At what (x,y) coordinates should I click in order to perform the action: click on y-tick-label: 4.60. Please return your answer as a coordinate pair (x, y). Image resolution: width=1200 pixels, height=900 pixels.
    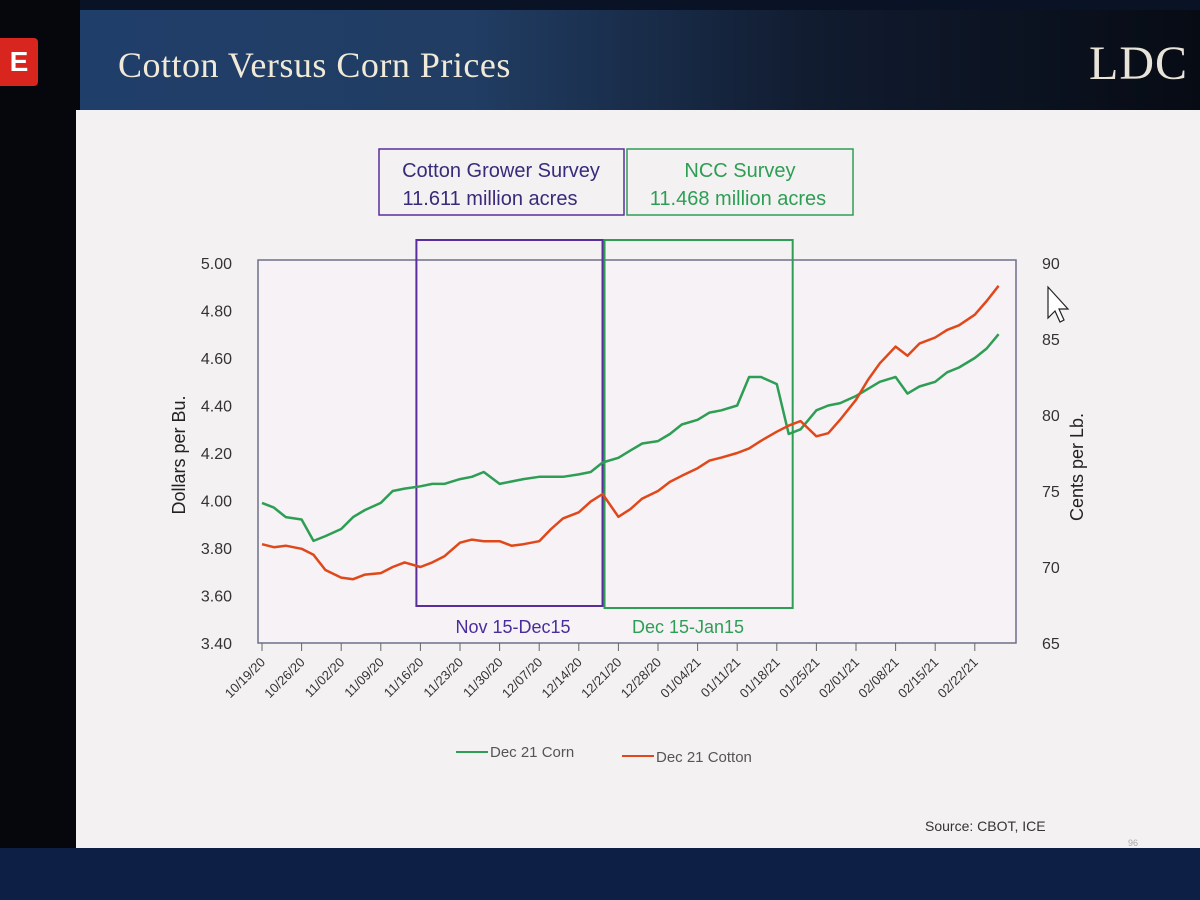
    Looking at the image, I should click on (216, 359).